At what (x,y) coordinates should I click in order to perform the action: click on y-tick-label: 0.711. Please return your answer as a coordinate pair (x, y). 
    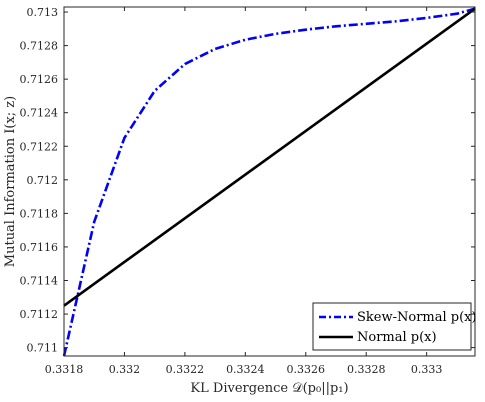
    Looking at the image, I should click on (43, 348).